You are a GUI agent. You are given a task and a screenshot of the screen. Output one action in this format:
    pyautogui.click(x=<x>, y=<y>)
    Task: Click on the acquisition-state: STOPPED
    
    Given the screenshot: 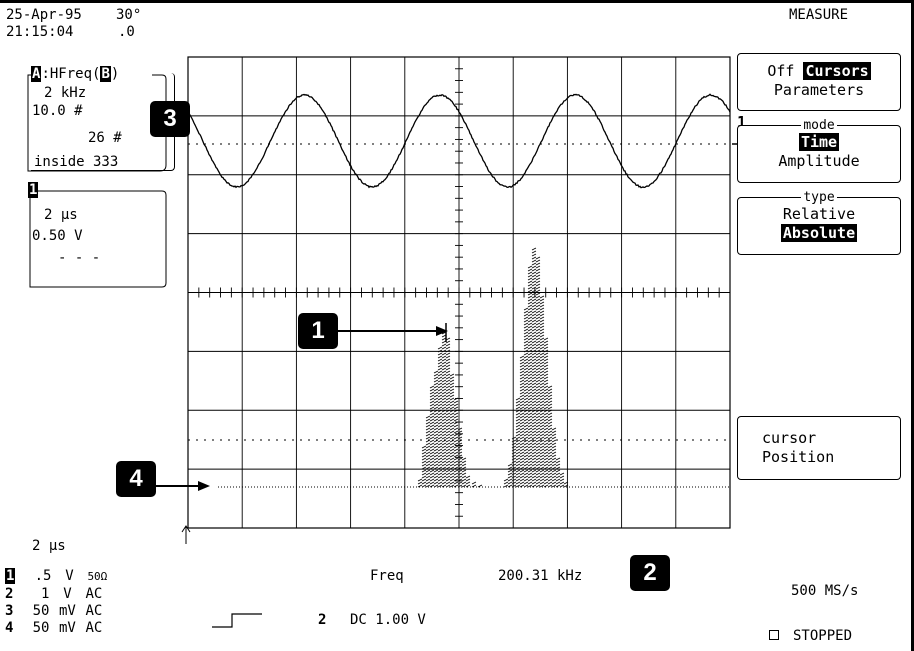 What is the action you would take?
    pyautogui.click(x=822, y=636)
    